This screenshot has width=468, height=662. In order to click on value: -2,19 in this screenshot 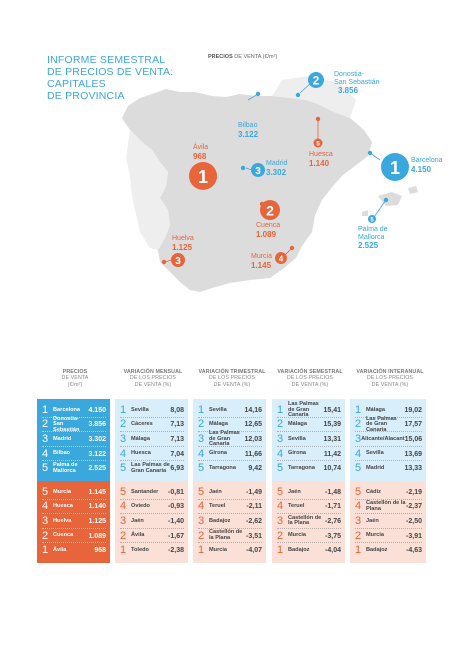, I will do `click(414, 492)`.